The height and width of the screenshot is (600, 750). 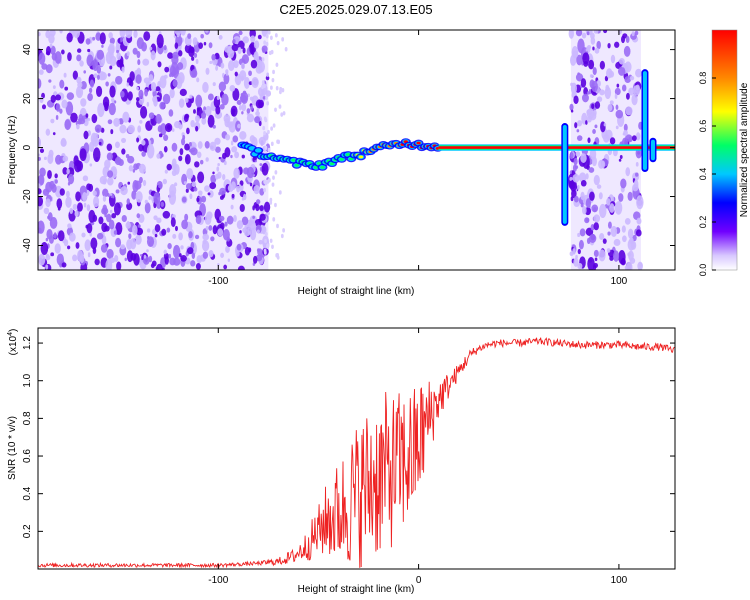 What do you see at coordinates (564, 174) in the screenshot?
I see `spectrogram-streak-core` at bounding box center [564, 174].